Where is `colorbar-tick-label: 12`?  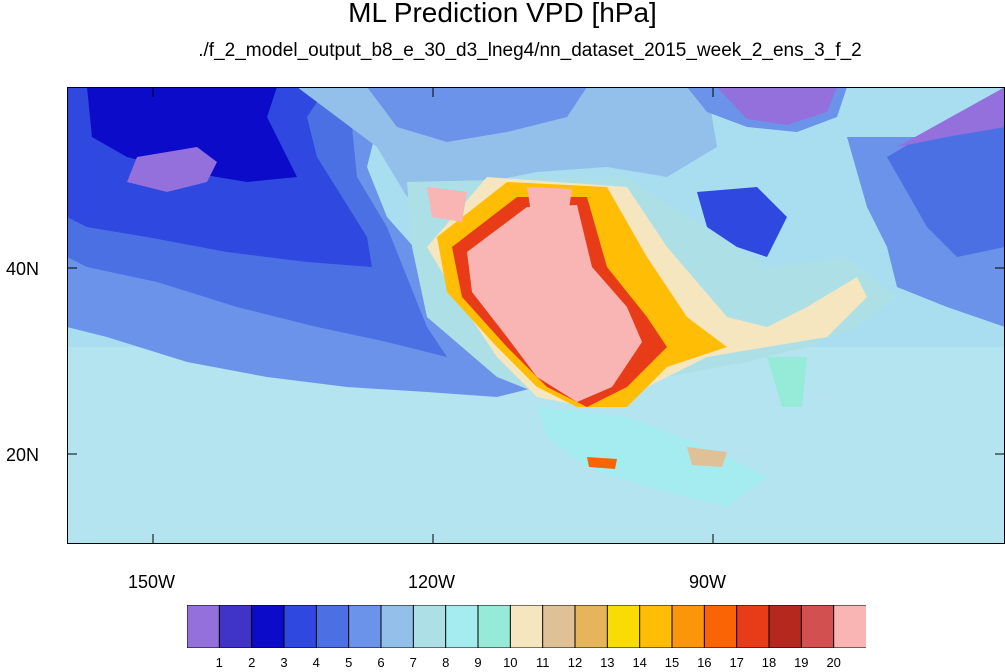
colorbar-tick-label: 12 is located at coordinates (575, 662).